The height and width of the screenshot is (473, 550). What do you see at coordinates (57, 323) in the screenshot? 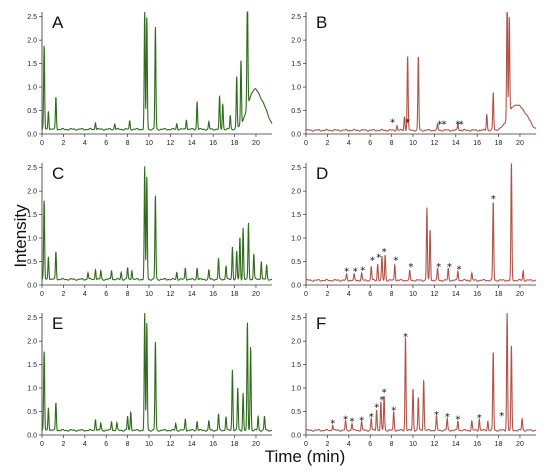
I see `panel-label: E` at bounding box center [57, 323].